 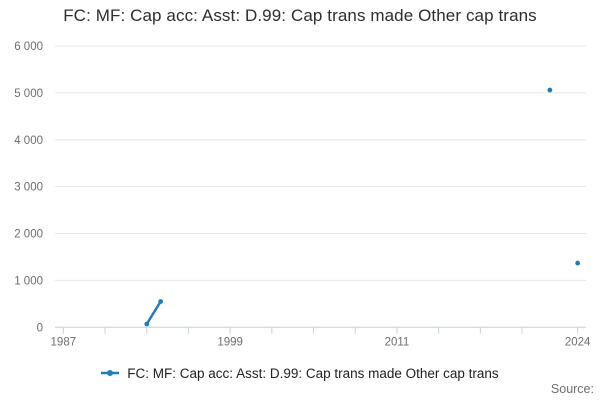 I want to click on y-axis-tick-label: 5 000, so click(x=28, y=94).